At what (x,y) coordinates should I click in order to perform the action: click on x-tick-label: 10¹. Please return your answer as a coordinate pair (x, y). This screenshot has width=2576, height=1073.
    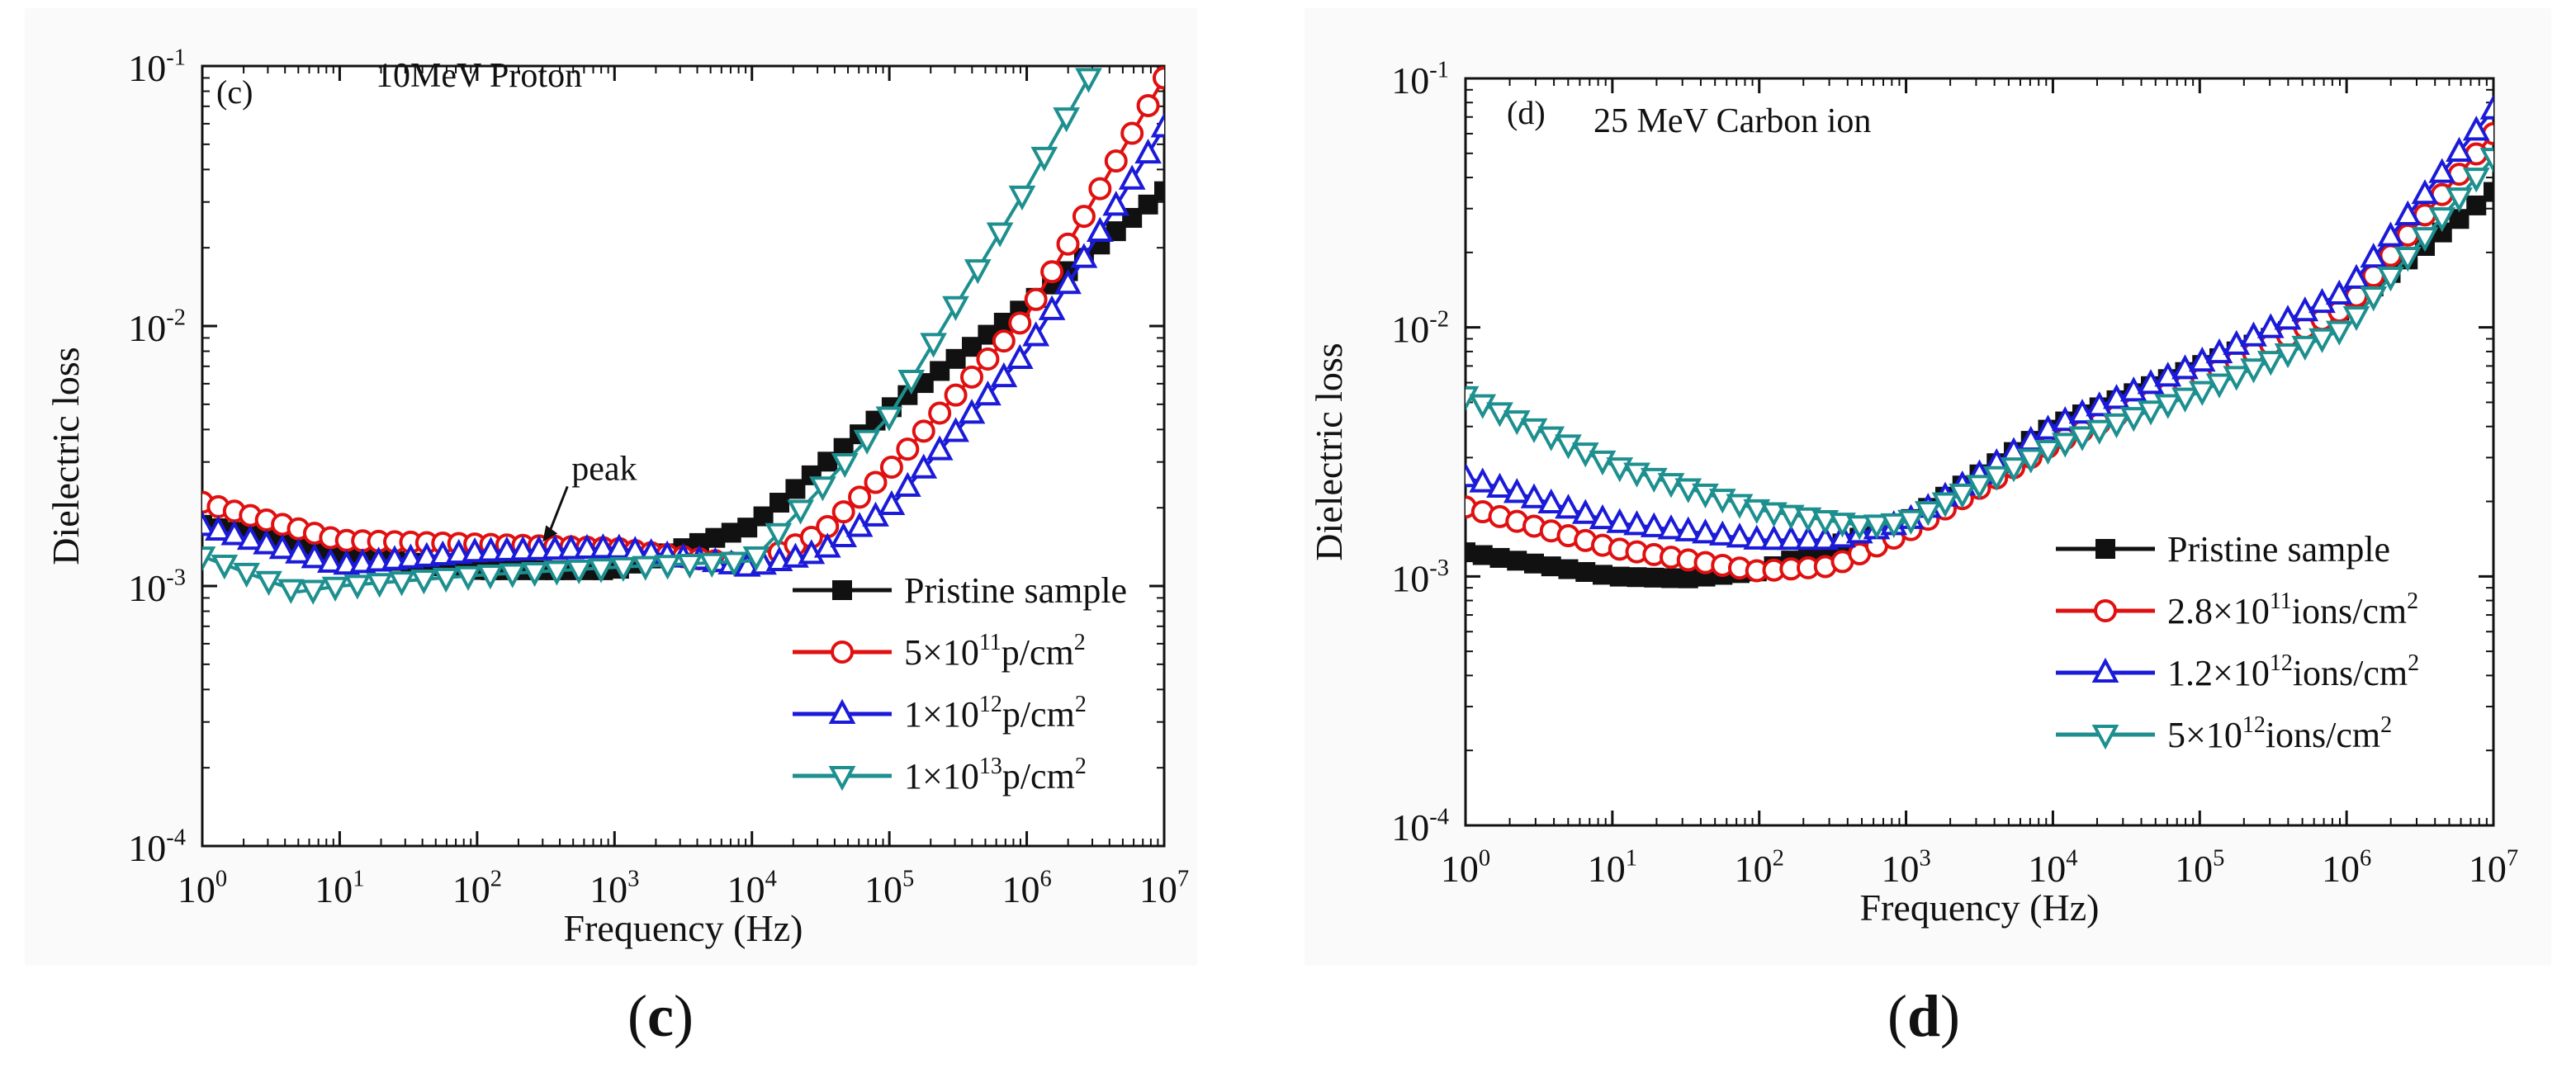
    Looking at the image, I should click on (1612, 868).